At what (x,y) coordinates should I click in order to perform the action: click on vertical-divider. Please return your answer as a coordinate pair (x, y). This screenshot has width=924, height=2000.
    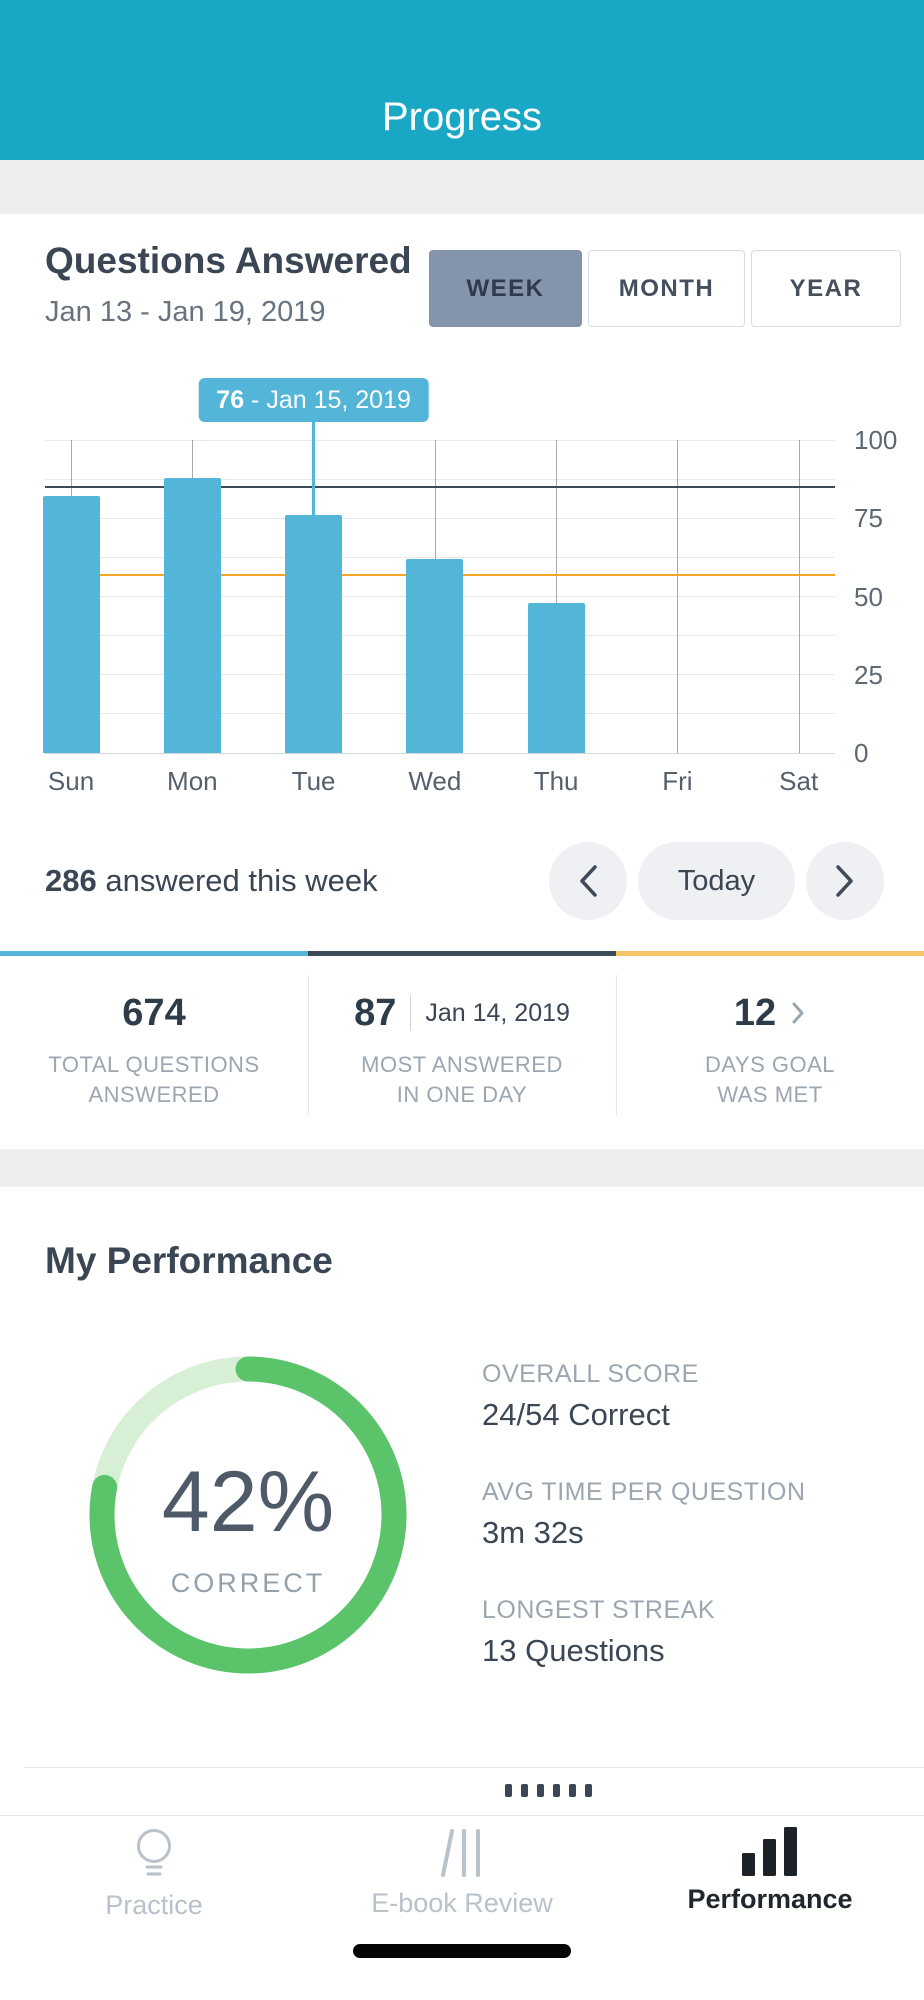
    Looking at the image, I should click on (411, 1013).